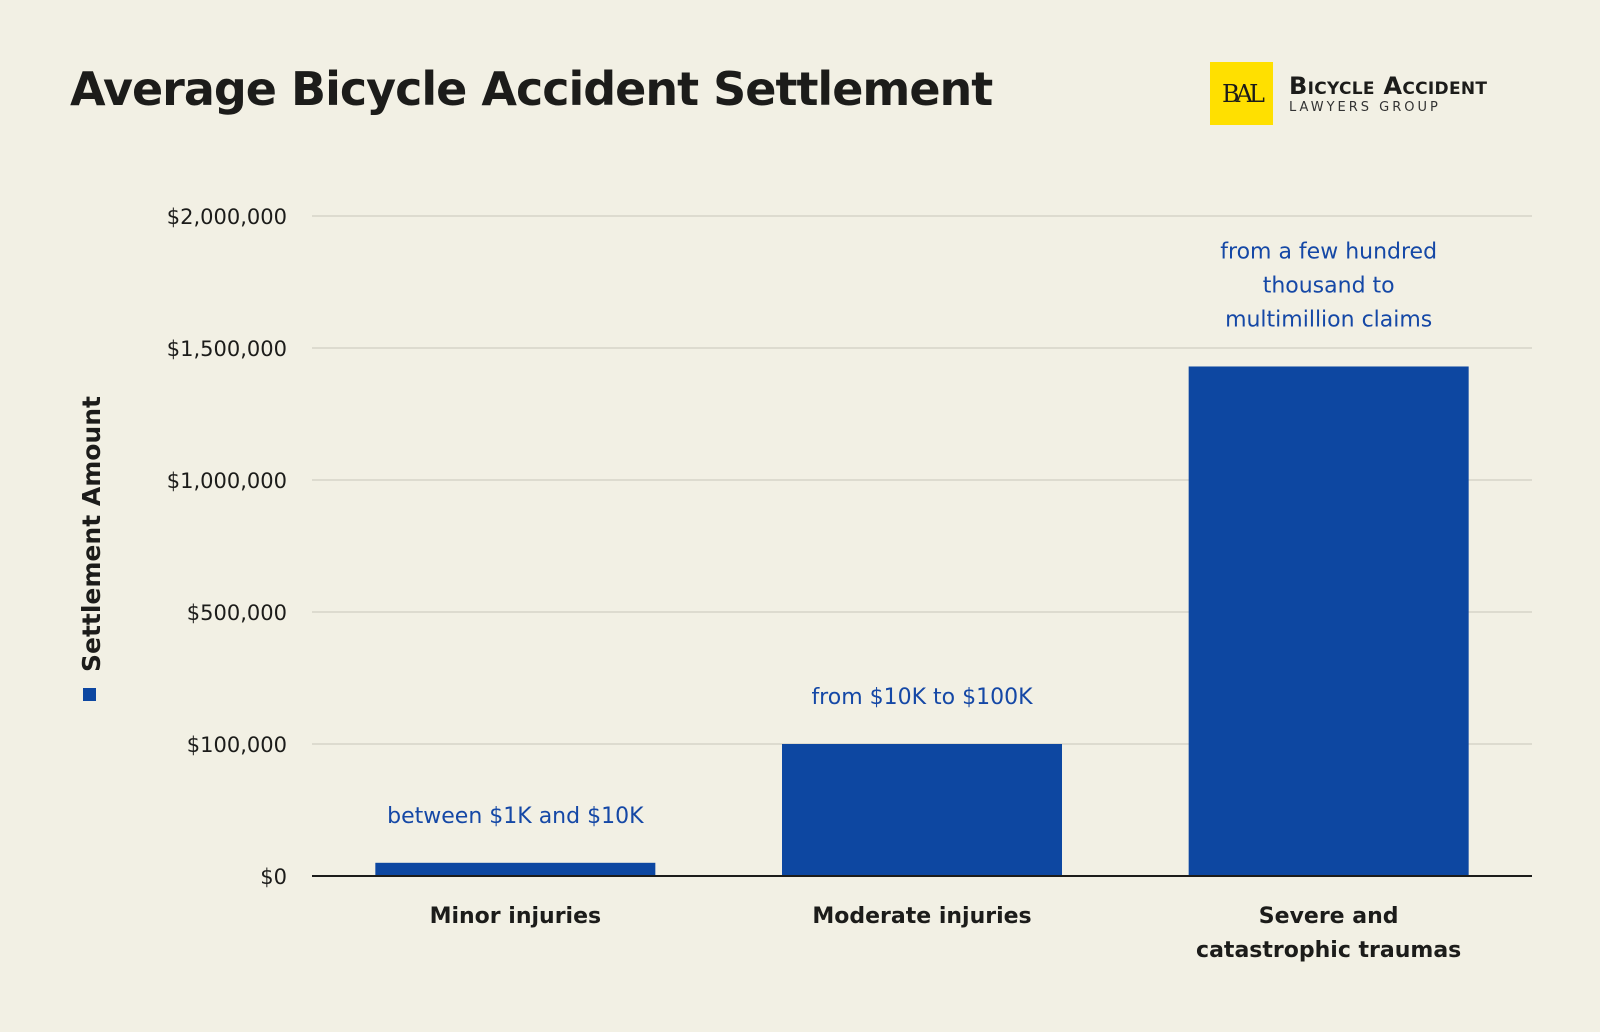  Describe the element at coordinates (227, 349) in the screenshot. I see `y-tick-label: $1,500,000` at that location.